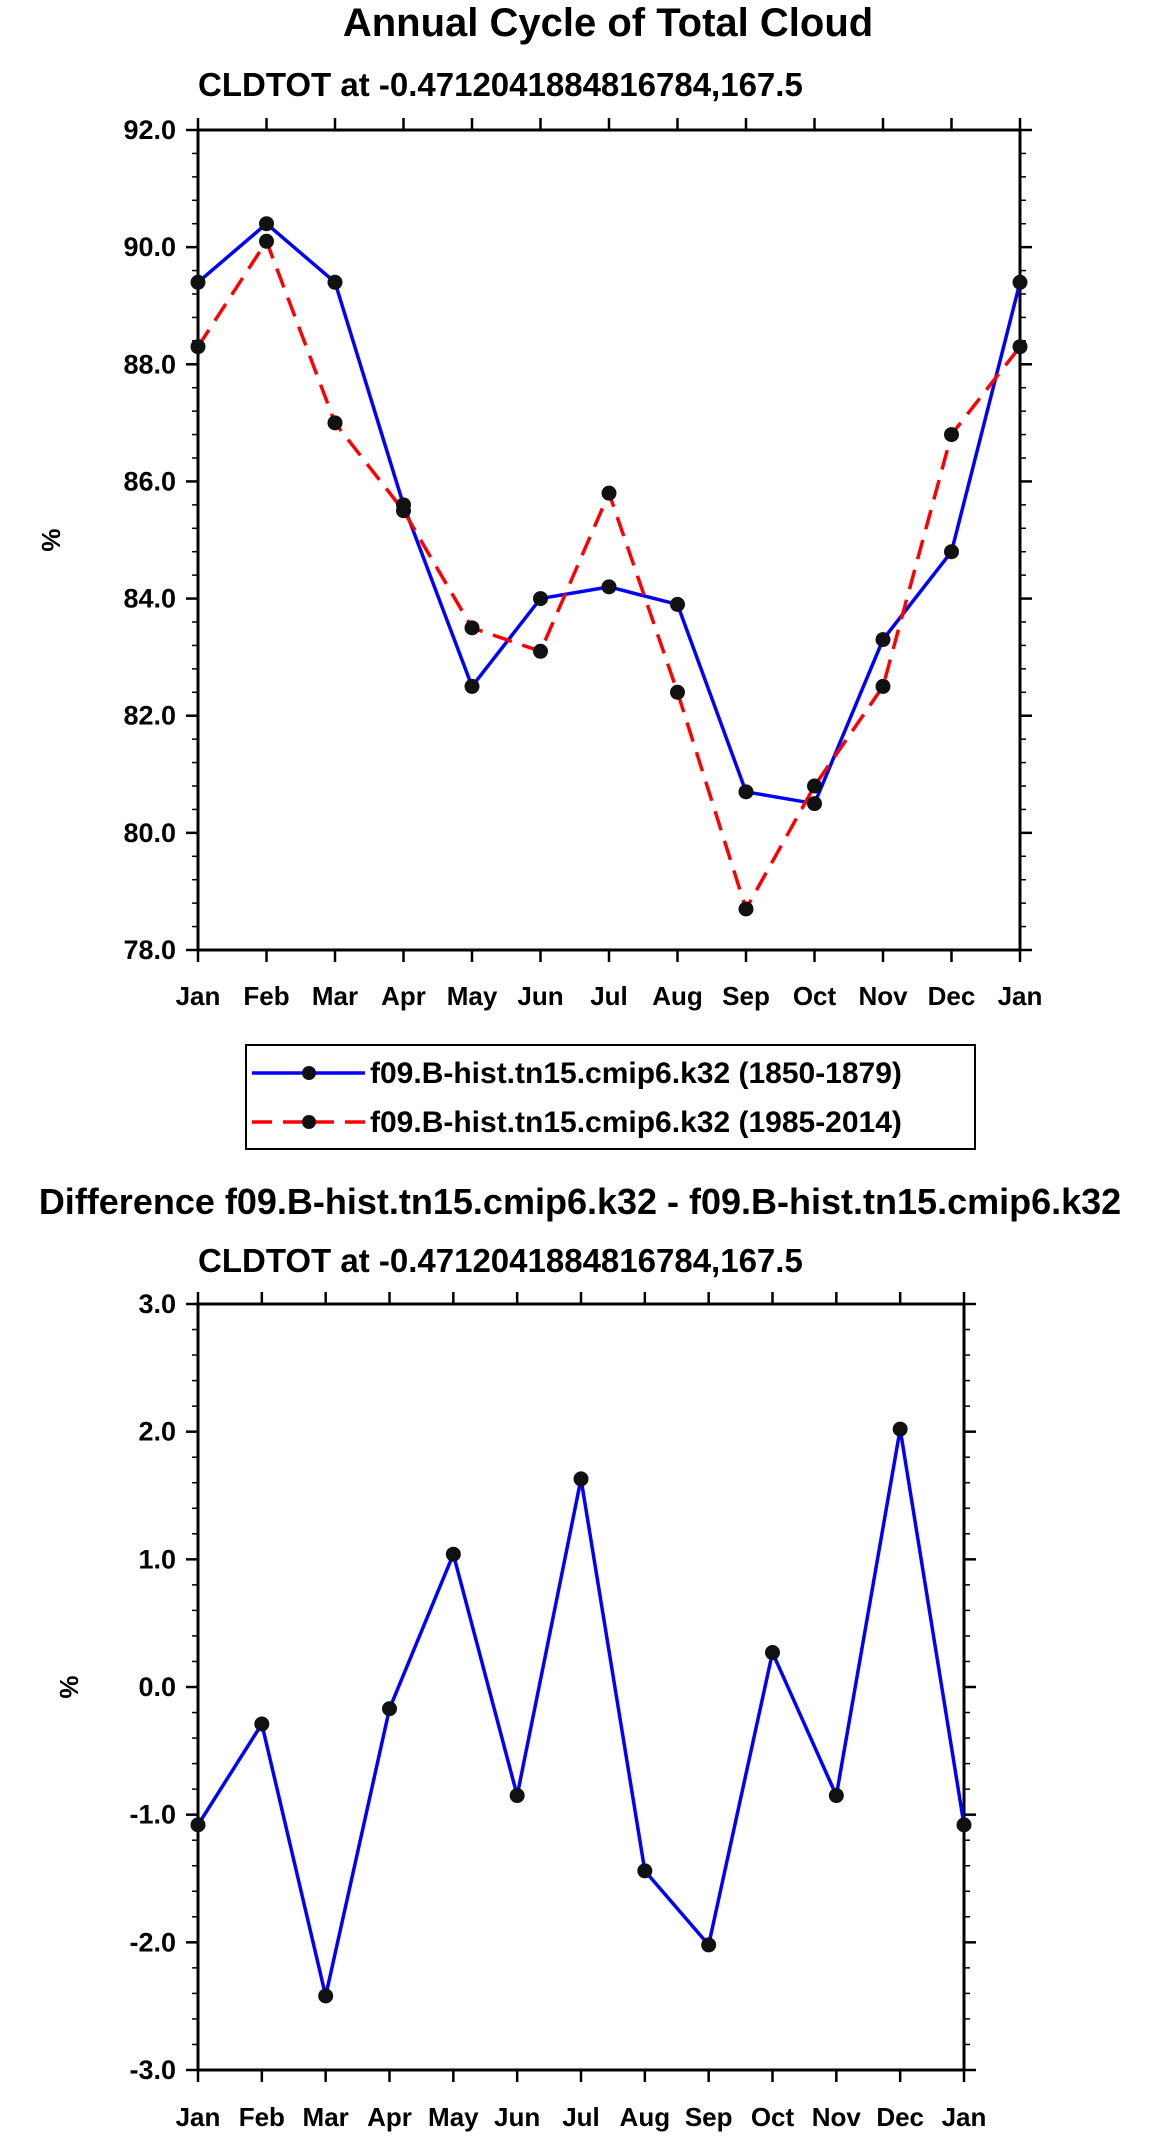 The height and width of the screenshot is (2137, 1161). I want to click on chart2-ytick-label: 0.0, so click(157, 1687).